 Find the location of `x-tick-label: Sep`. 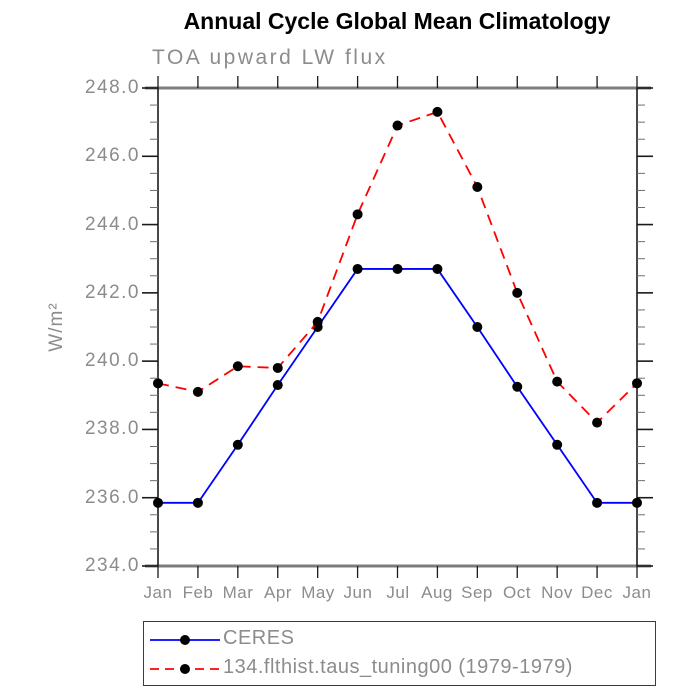

x-tick-label: Sep is located at coordinates (477, 592).